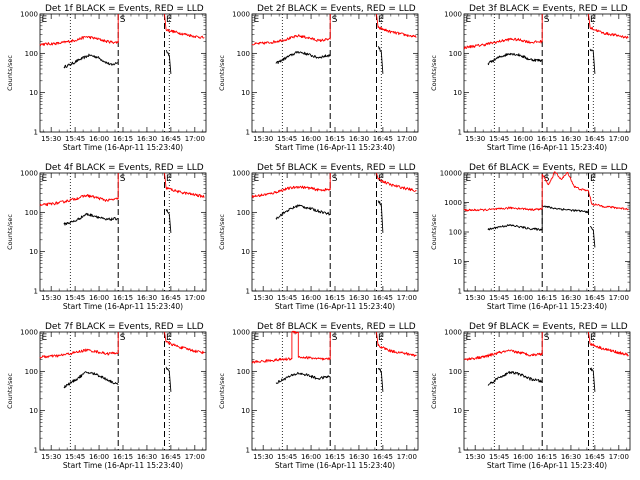  Describe the element at coordinates (336, 168) in the screenshot. I see `panel-title: Det 5f BLACK = Events, RED = LLD` at that location.